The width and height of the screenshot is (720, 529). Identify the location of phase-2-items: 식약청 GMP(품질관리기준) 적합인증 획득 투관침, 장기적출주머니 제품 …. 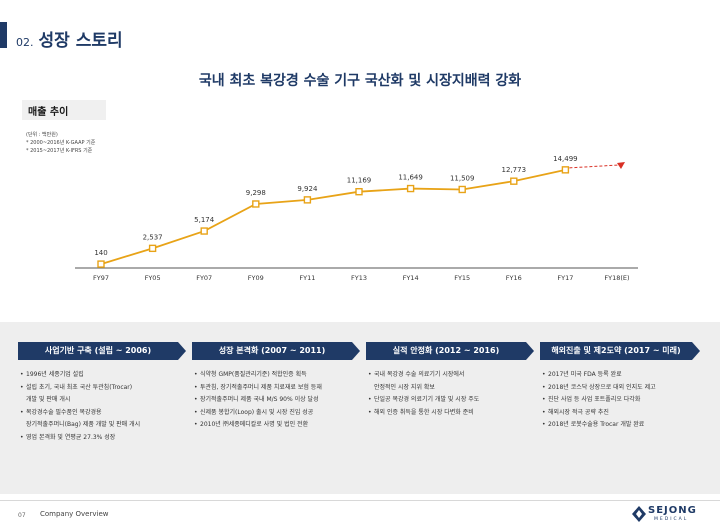
(276, 400).